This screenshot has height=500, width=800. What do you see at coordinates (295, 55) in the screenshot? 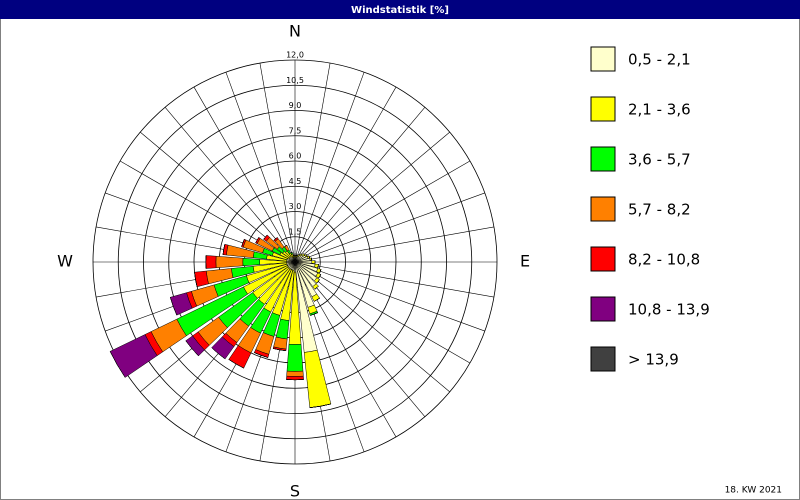
I see `r-tick-label: 12,0` at bounding box center [295, 55].